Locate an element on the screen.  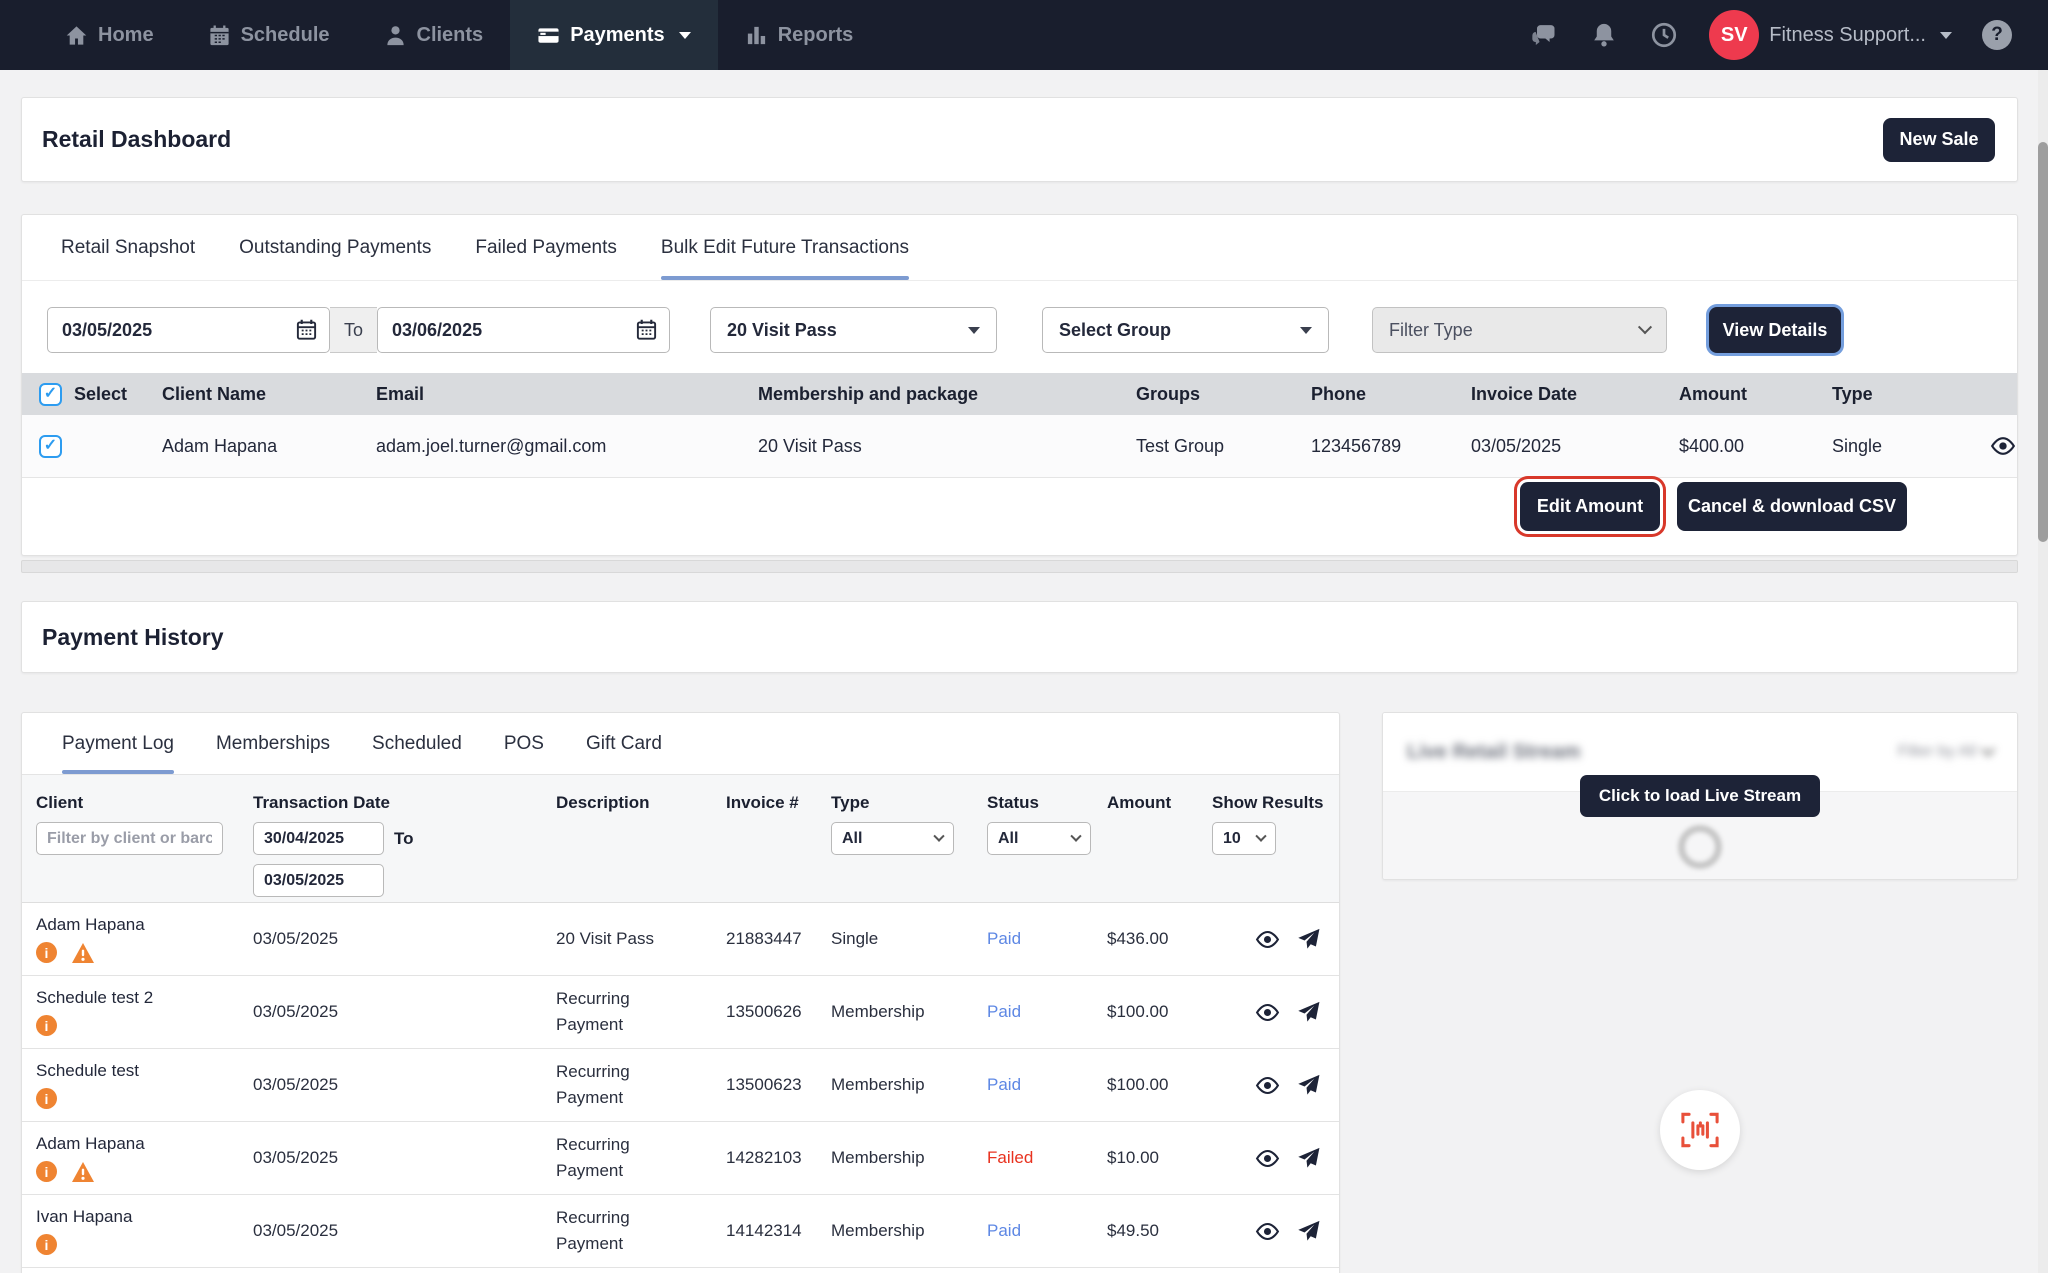
client-cell: Schedule test i is located at coordinates (144, 1085).